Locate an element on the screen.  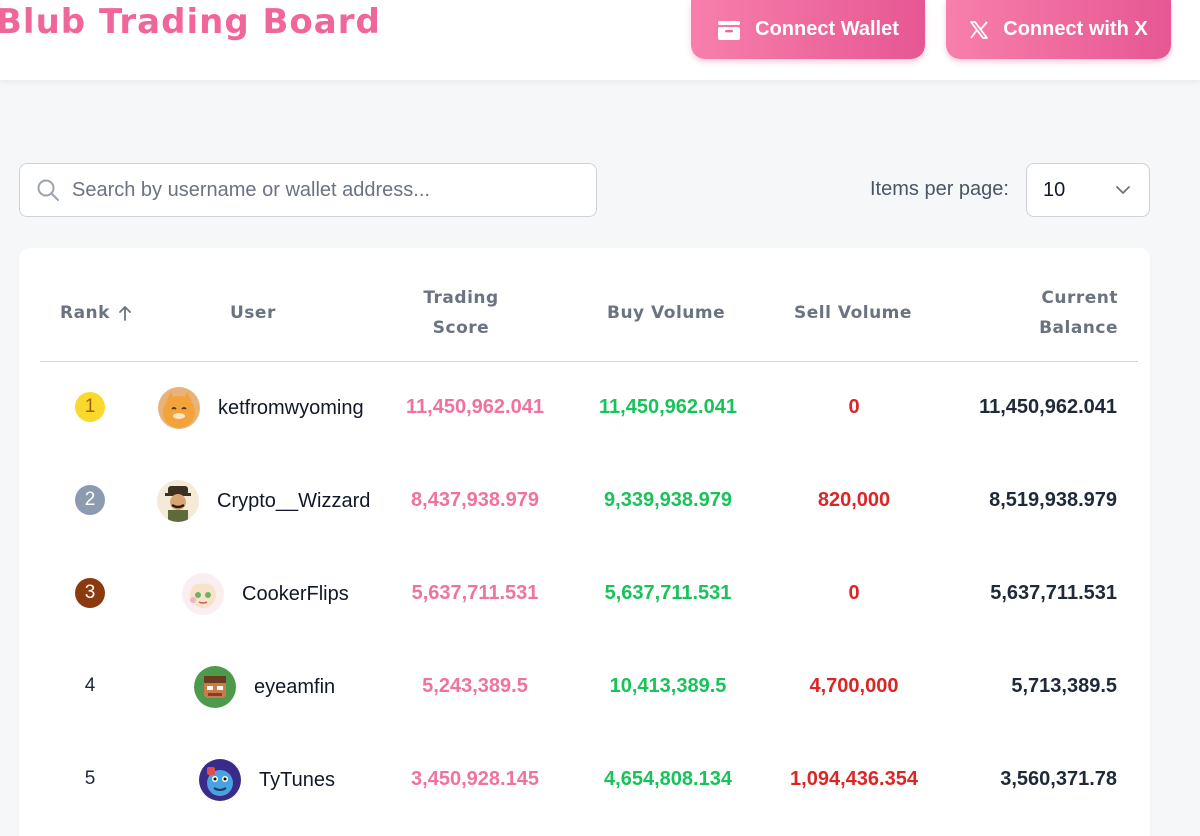
user-cell: eyeamfin is located at coordinates (264, 687).